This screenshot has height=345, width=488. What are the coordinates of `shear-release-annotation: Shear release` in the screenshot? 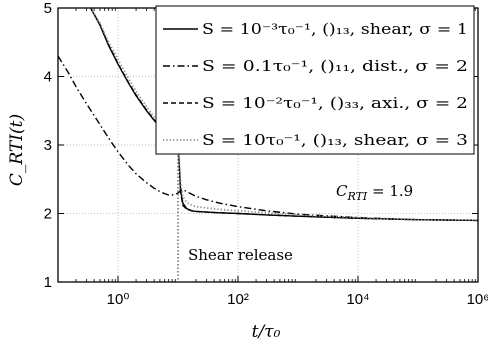 It's located at (240, 255).